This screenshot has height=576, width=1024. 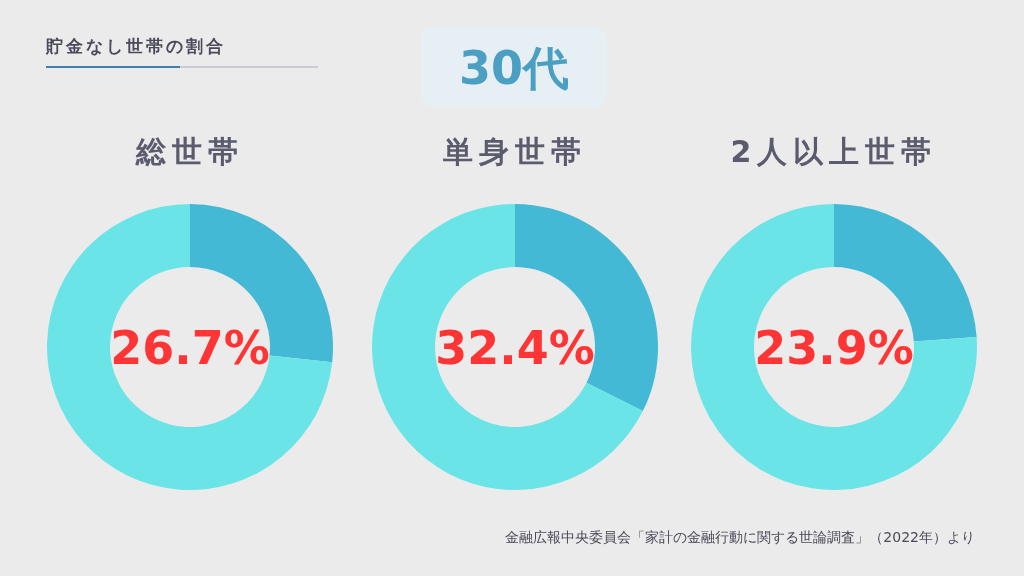 What do you see at coordinates (834, 348) in the screenshot?
I see `text: 23.9%` at bounding box center [834, 348].